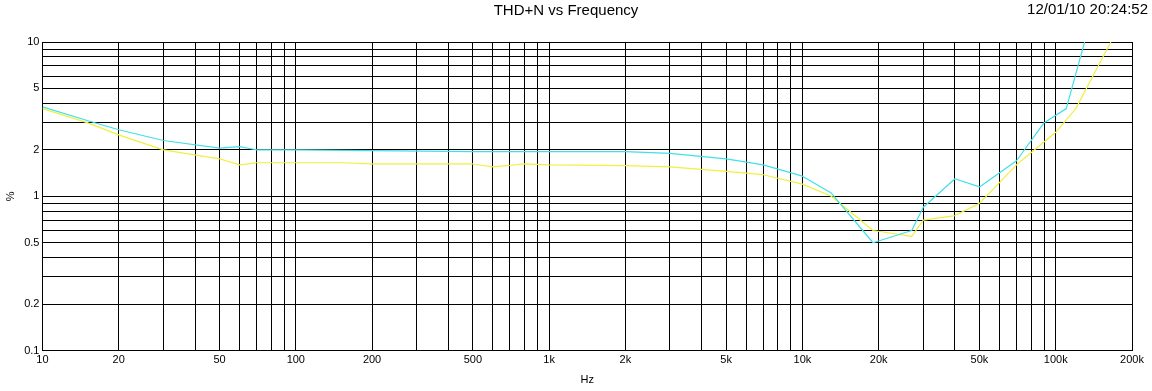 This screenshot has height=391, width=1152. What do you see at coordinates (473, 359) in the screenshot?
I see `x-tick-label: 500` at bounding box center [473, 359].